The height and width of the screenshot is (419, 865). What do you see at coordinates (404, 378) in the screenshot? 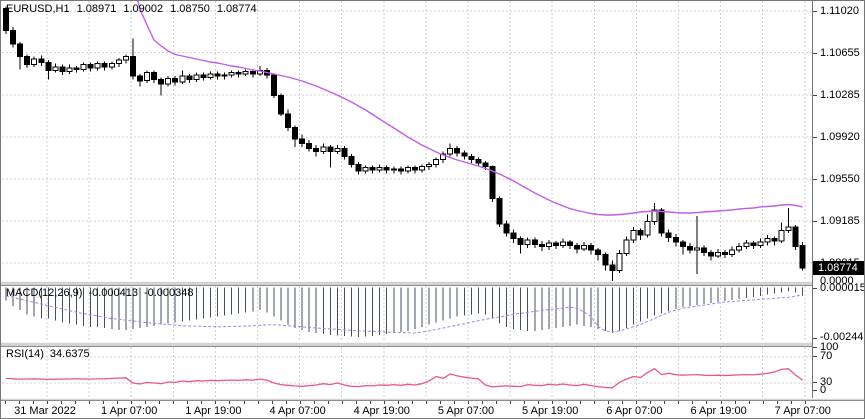
I see `rsi-line` at bounding box center [404, 378].